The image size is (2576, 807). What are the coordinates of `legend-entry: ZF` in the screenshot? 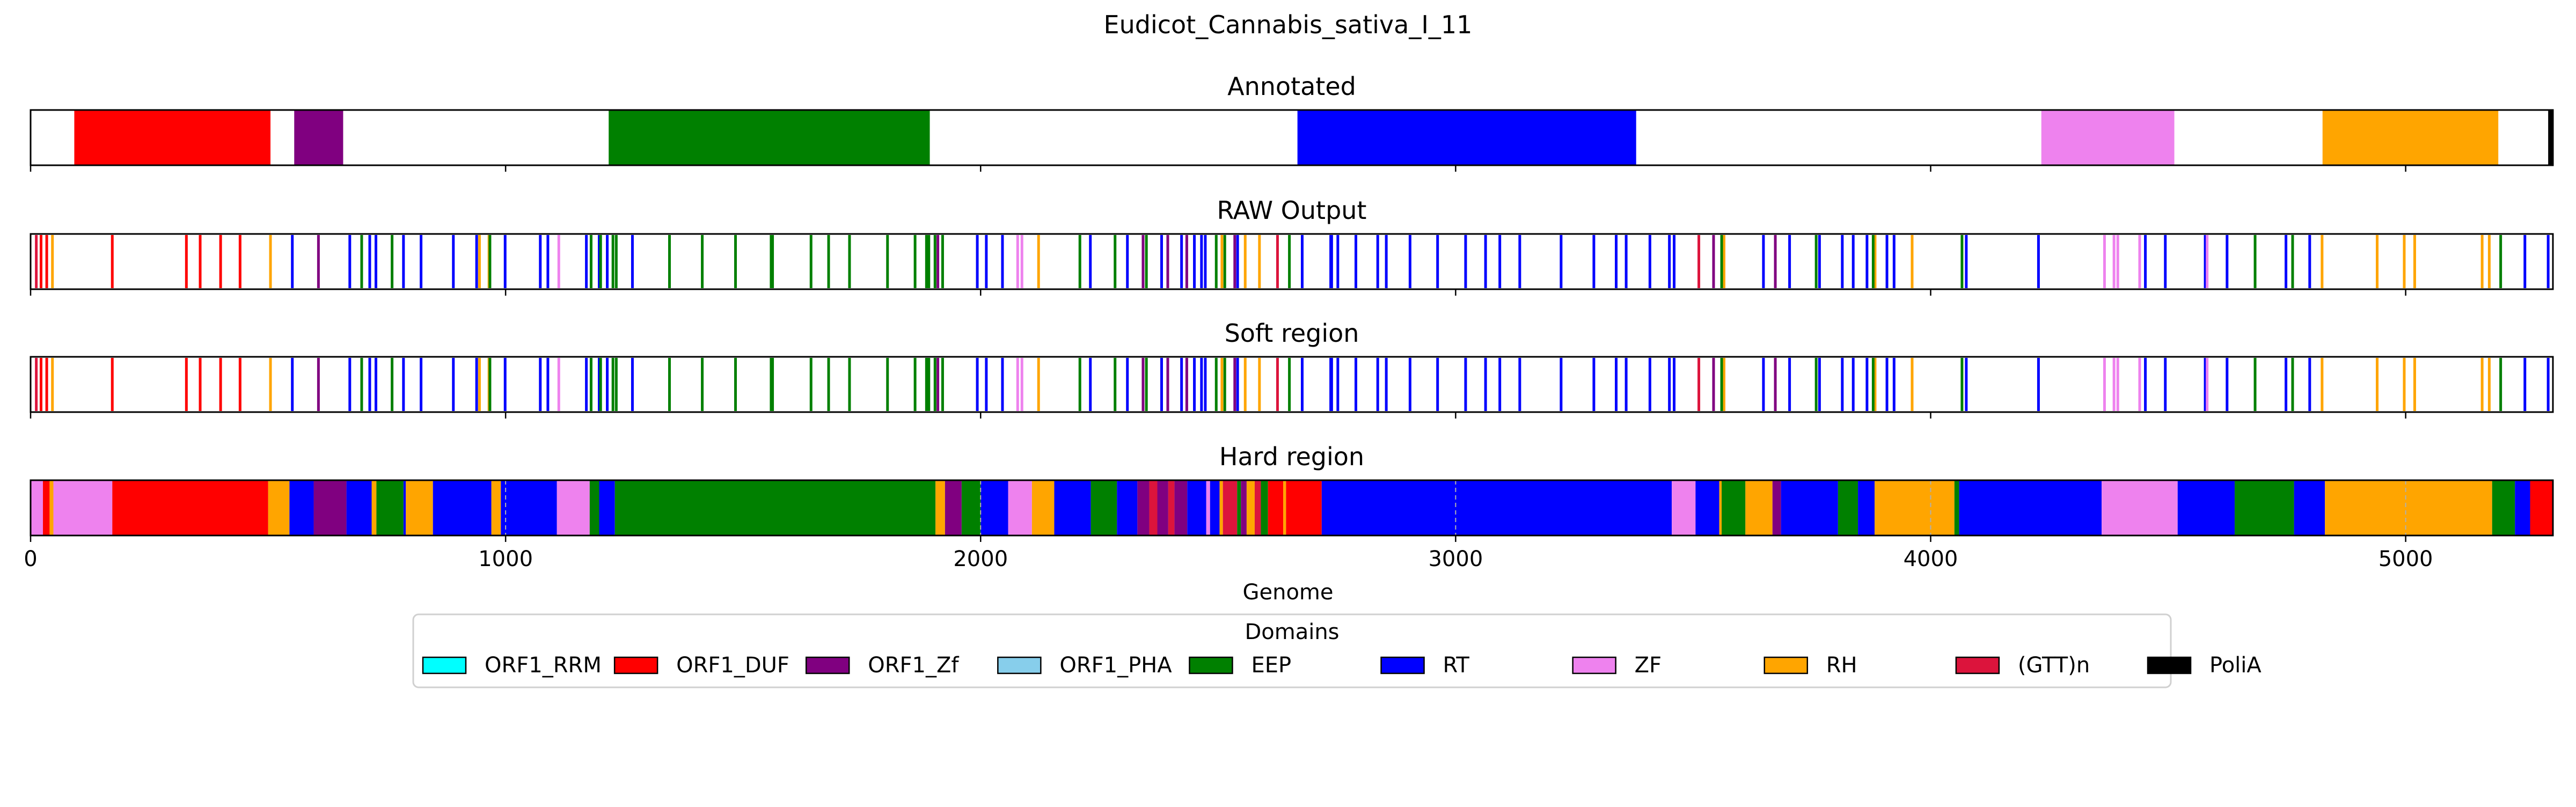 It's located at (1617, 665).